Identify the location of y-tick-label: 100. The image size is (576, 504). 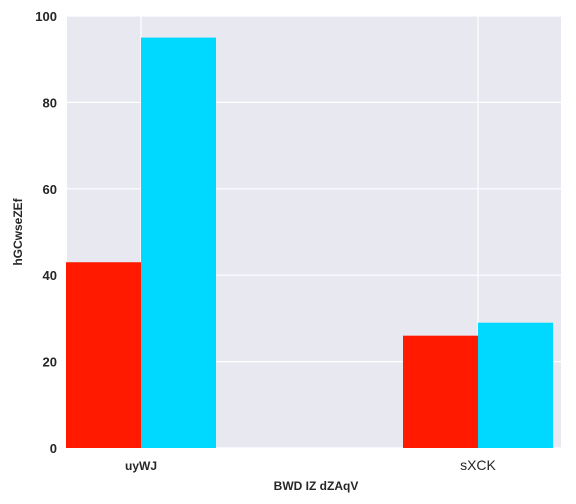
(46, 16).